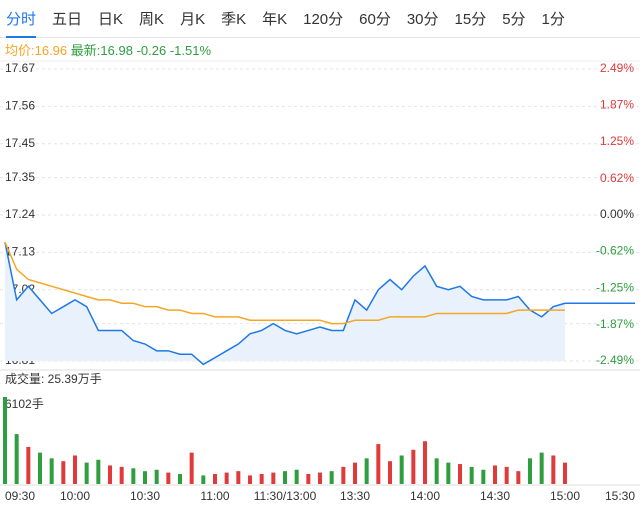 The height and width of the screenshot is (510, 640). I want to click on y2-tick-label: -0.62%, so click(615, 251).